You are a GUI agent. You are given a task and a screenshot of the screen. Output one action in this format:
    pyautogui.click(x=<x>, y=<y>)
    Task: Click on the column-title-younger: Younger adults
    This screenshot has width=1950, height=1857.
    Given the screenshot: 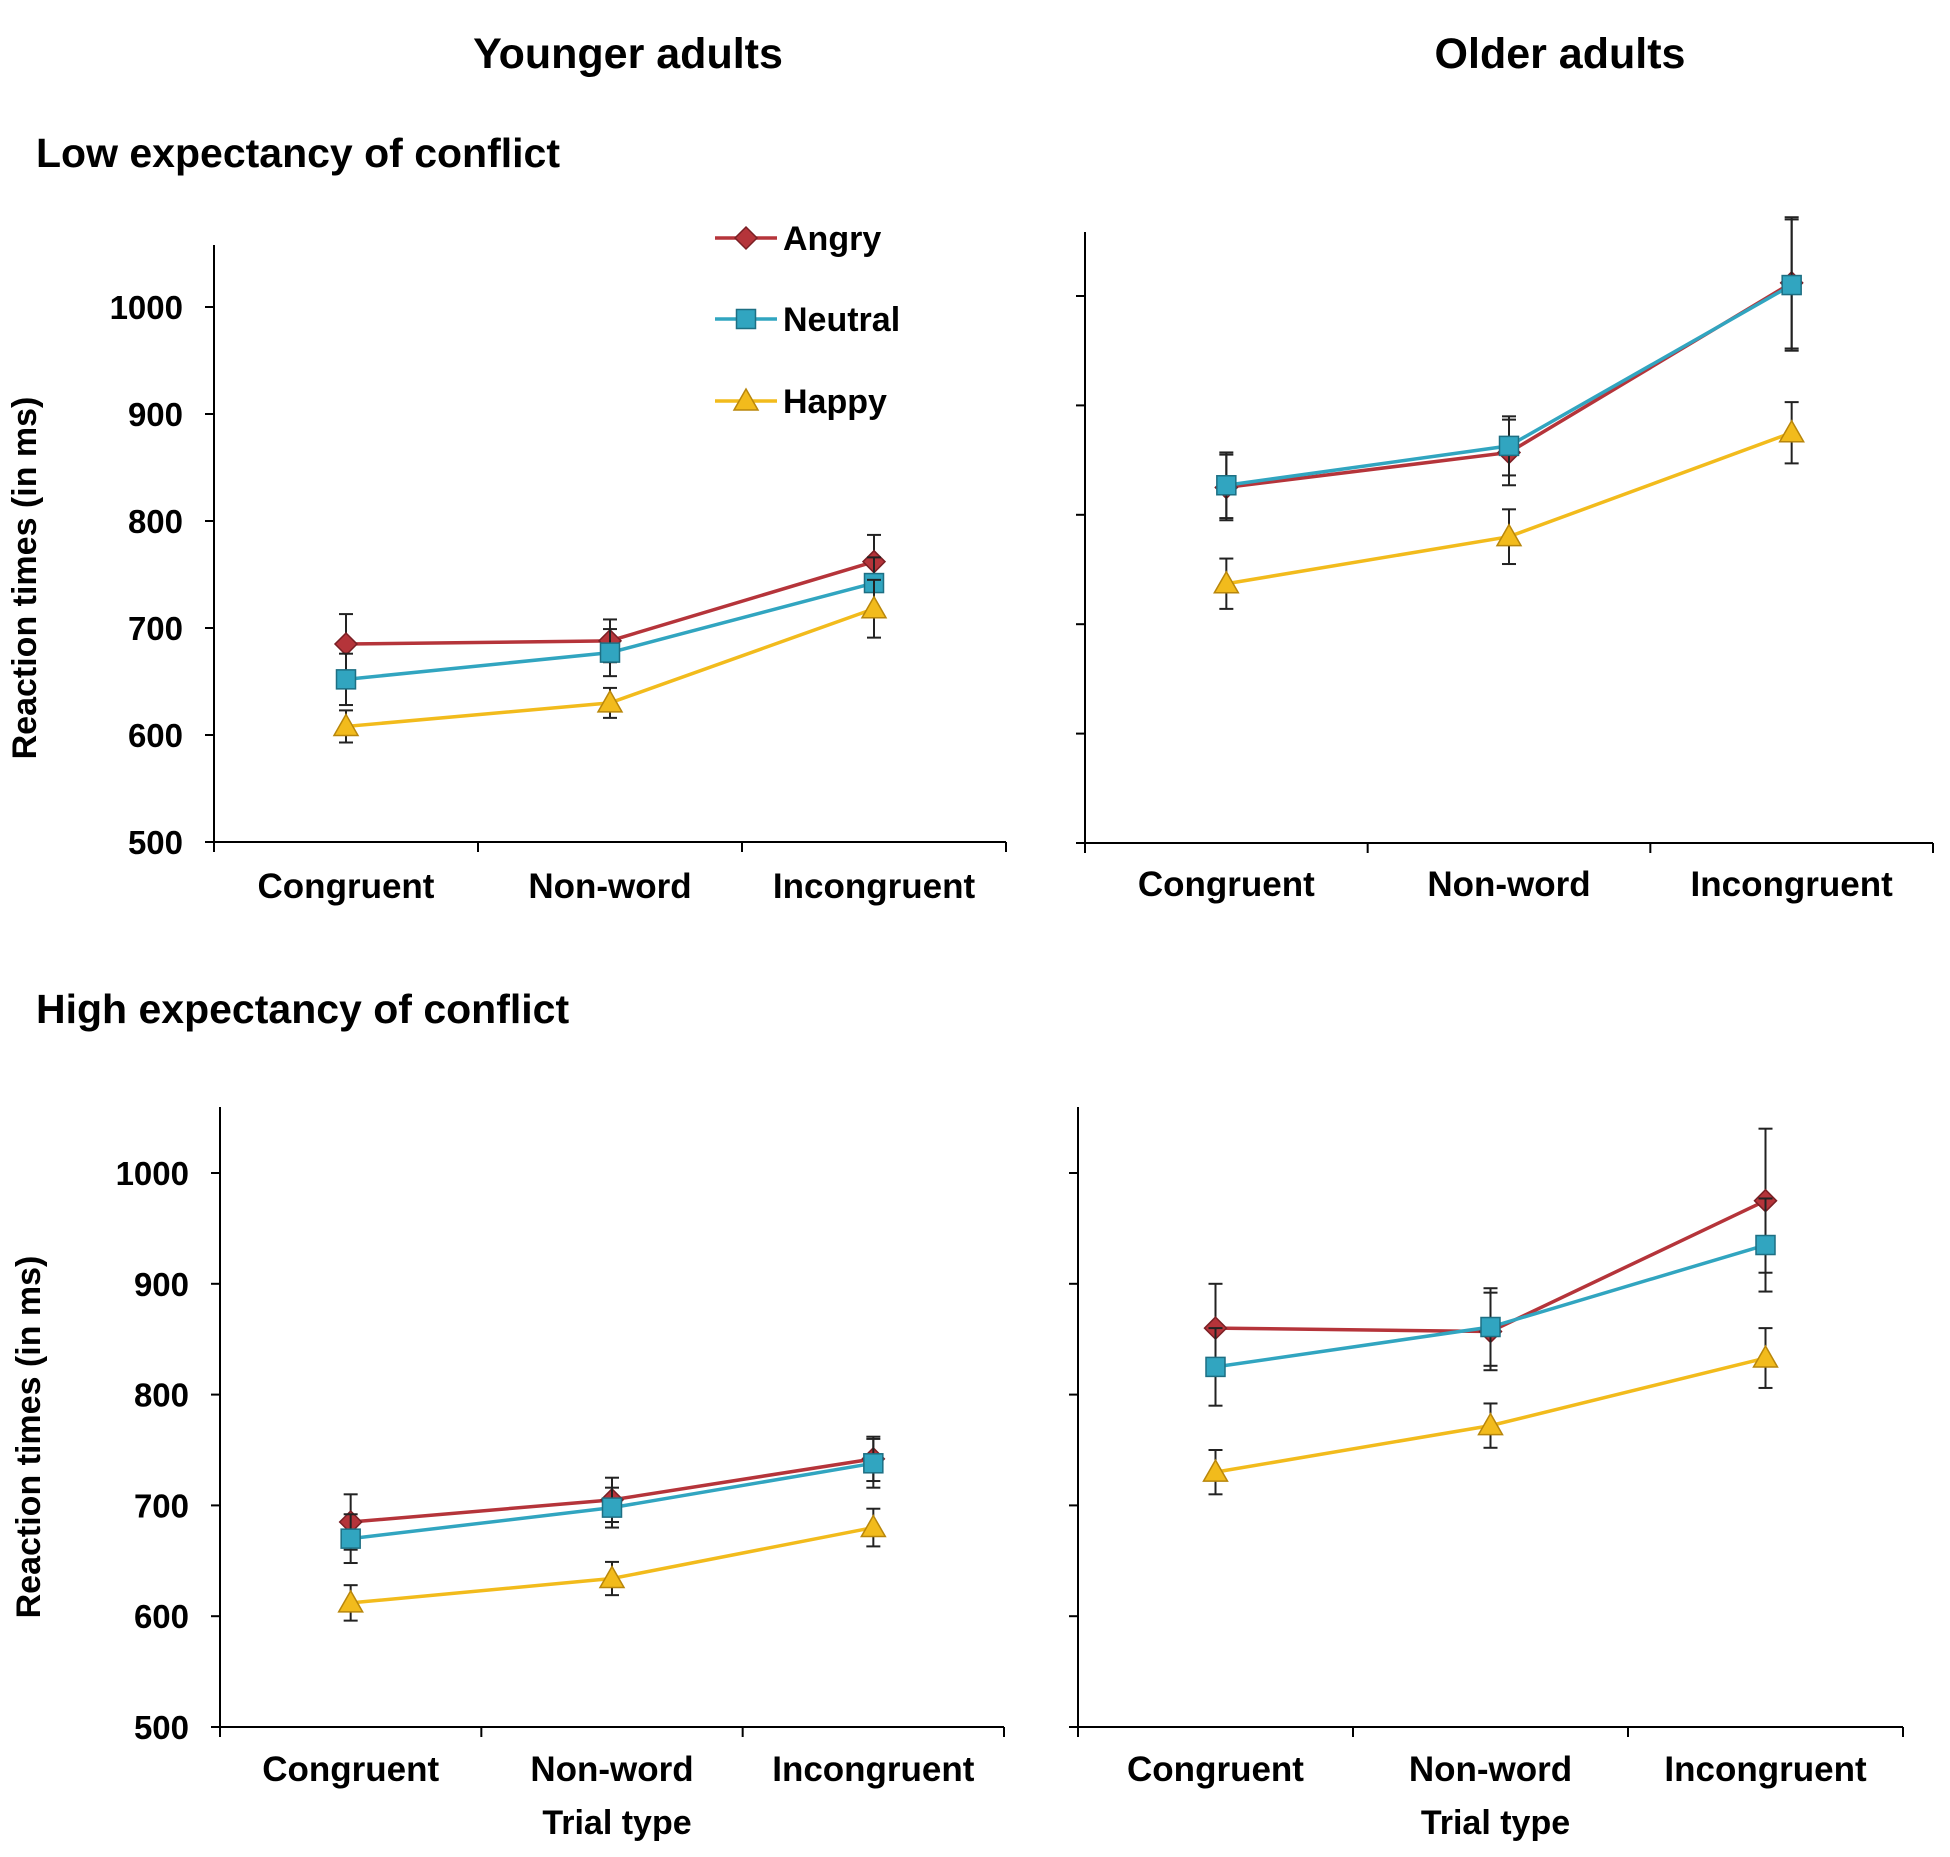 What is the action you would take?
    pyautogui.click(x=628, y=54)
    